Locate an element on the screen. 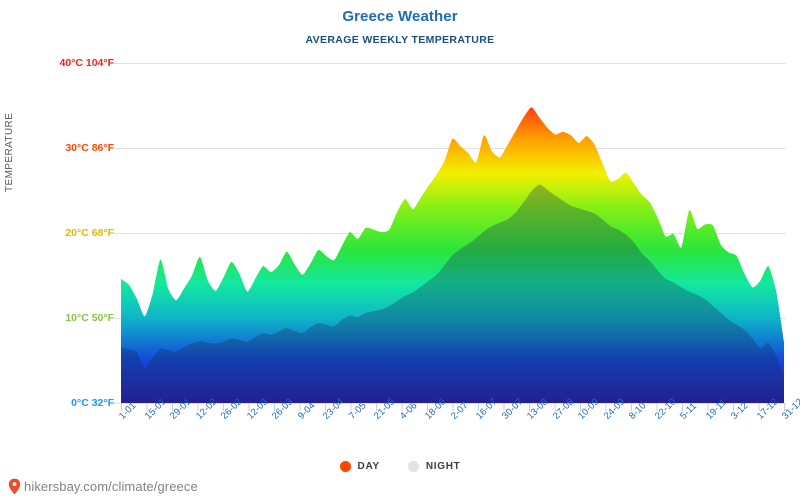 This screenshot has height=500, width=800. legend-swatch-night-icon is located at coordinates (413, 466).